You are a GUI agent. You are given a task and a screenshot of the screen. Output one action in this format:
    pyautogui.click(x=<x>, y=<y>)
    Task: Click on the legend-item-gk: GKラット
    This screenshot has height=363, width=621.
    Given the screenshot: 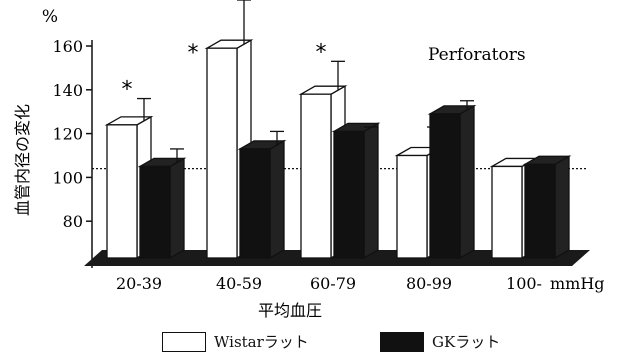 What is the action you would take?
    pyautogui.click(x=440, y=341)
    